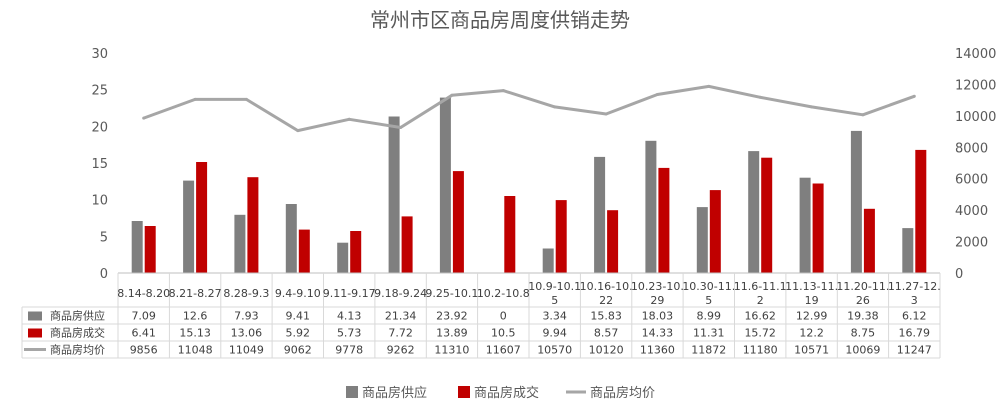 The width and height of the screenshot is (1000, 415). I want to click on table-cell: 6.41, so click(143, 333).